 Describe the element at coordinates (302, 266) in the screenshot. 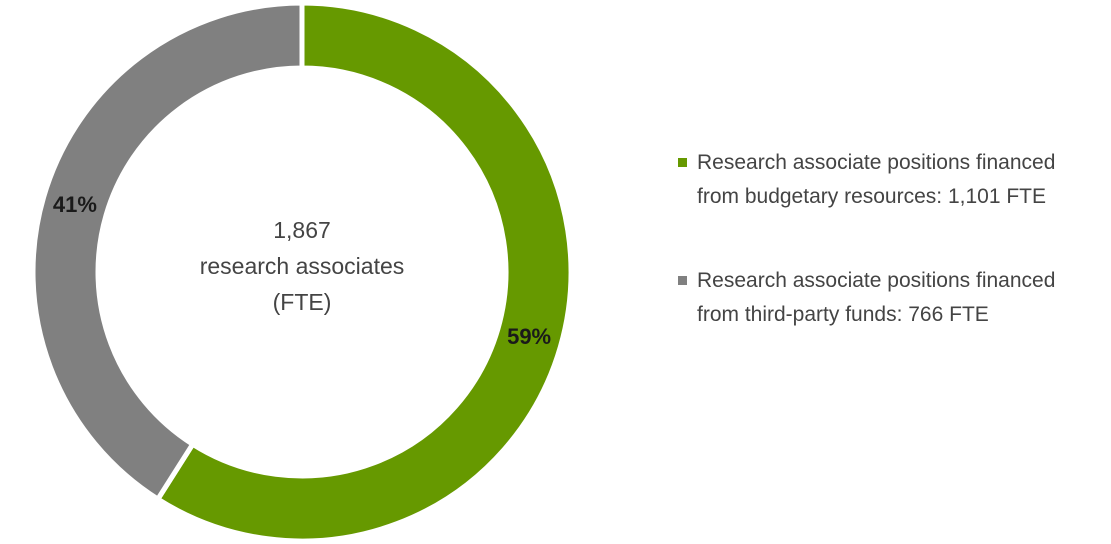

I see `center-text: research associates` at that location.